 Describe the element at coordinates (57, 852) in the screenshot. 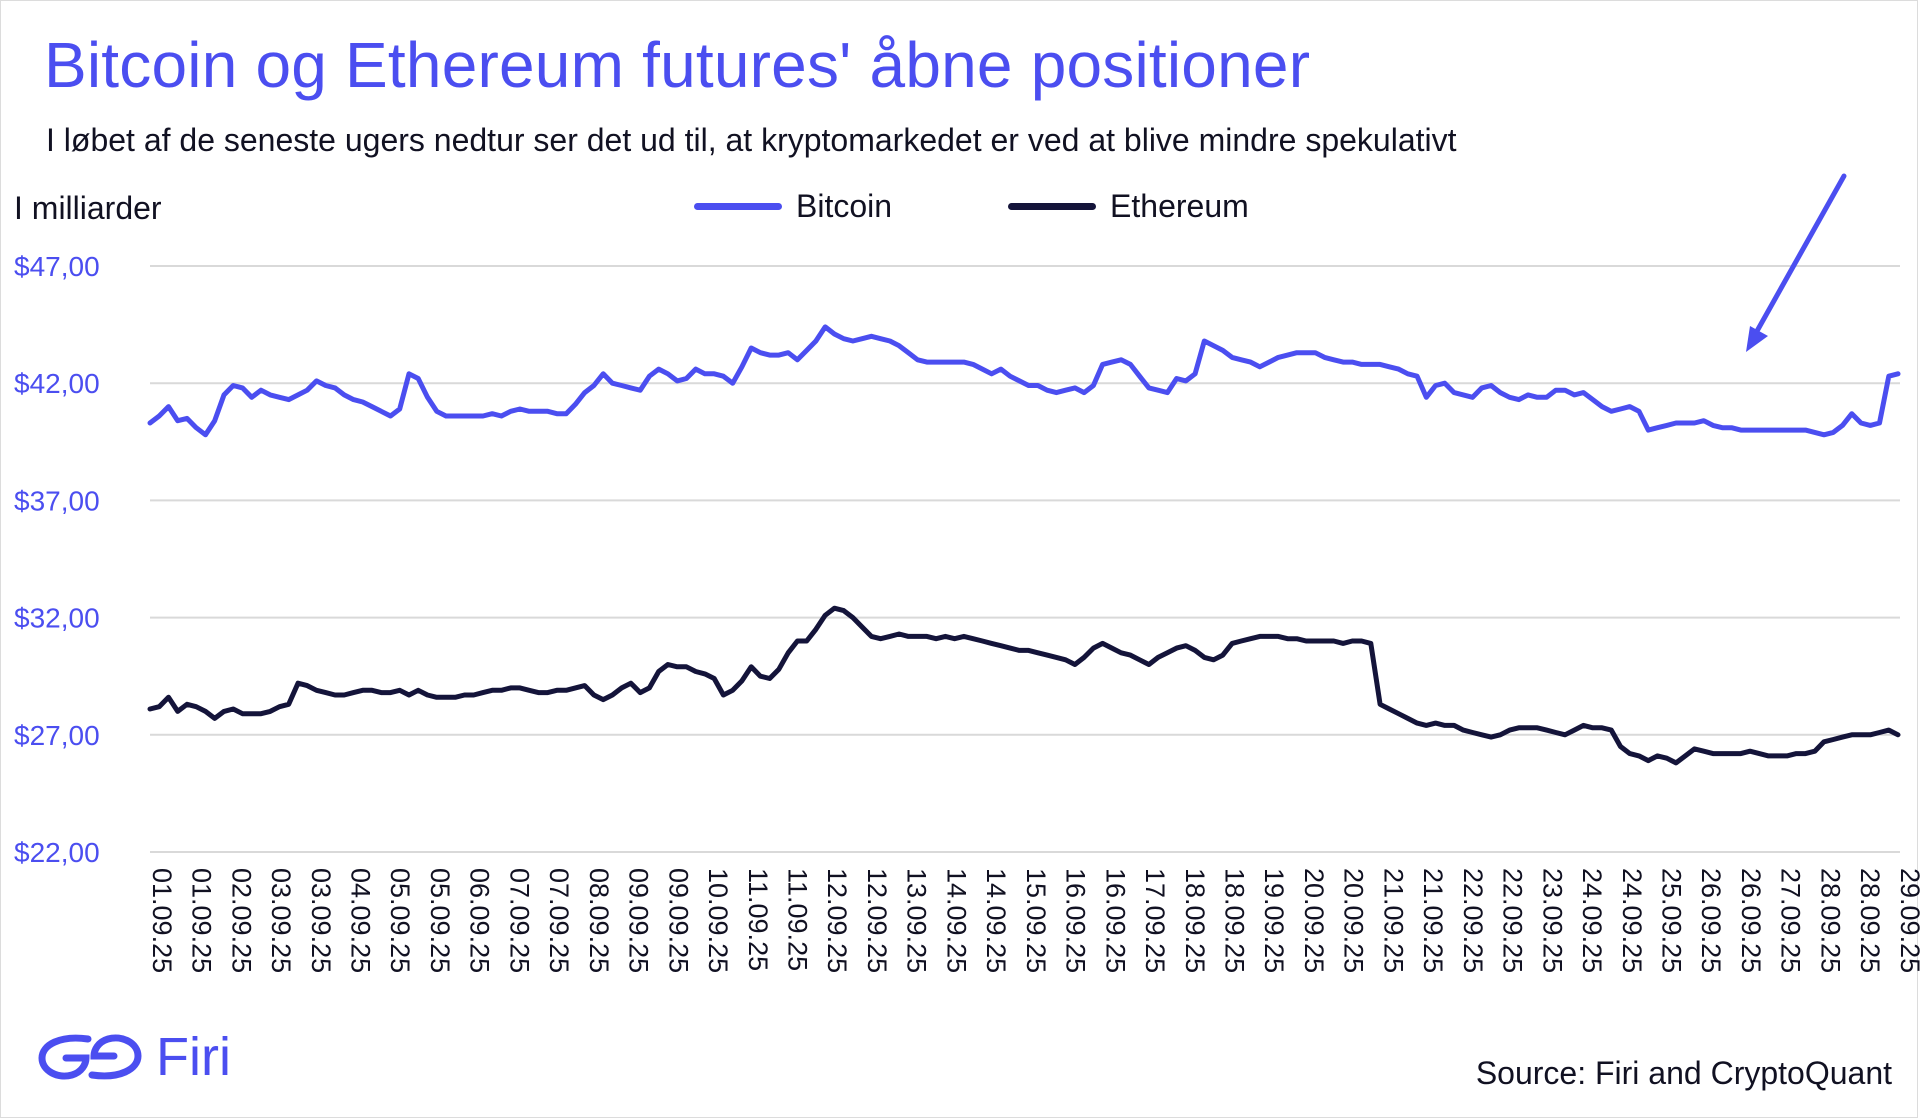

I see `y-tick-label: $22,00` at that location.